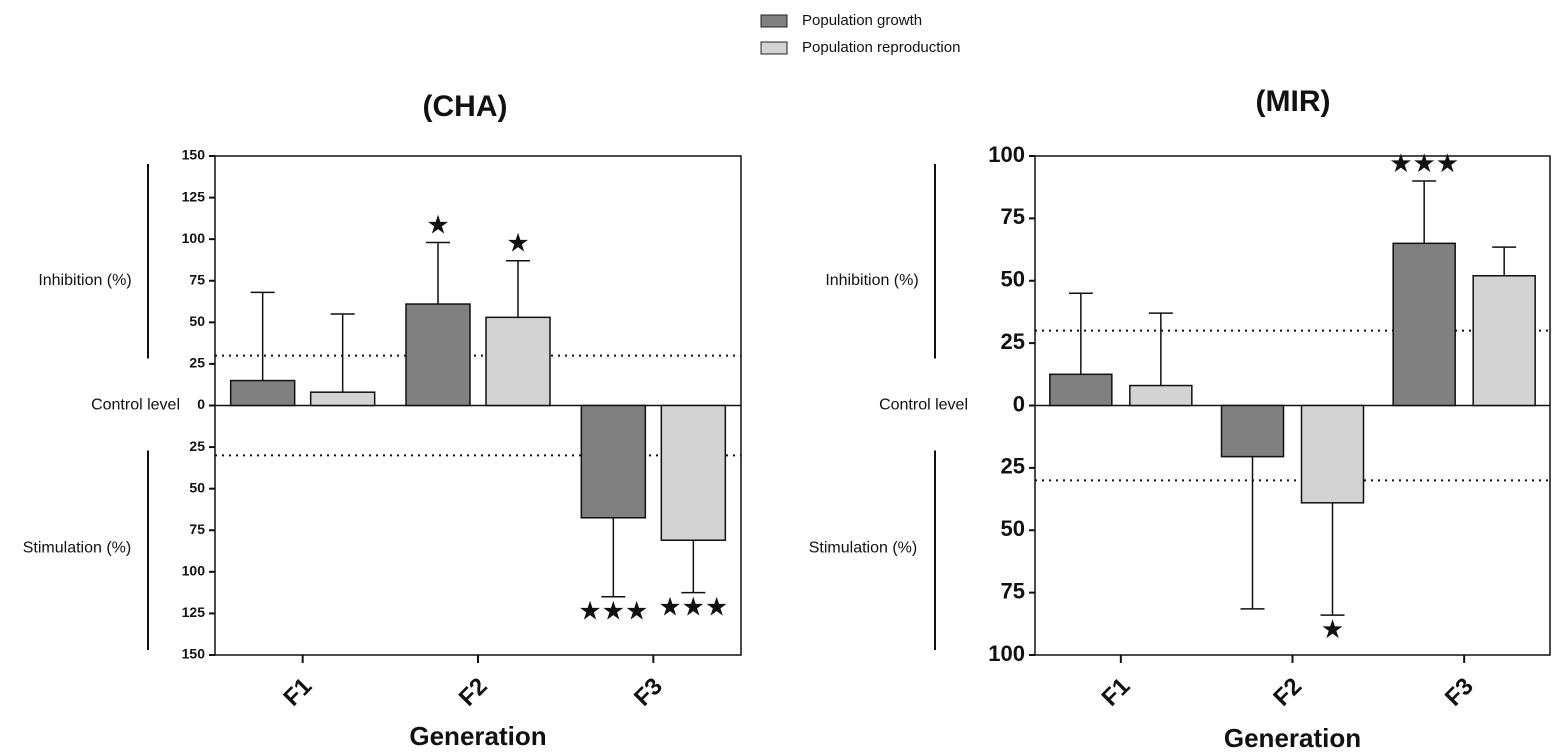 The image size is (1552, 753). What do you see at coordinates (860, 34) in the screenshot?
I see `legend: Population growth Population reproduction` at bounding box center [860, 34].